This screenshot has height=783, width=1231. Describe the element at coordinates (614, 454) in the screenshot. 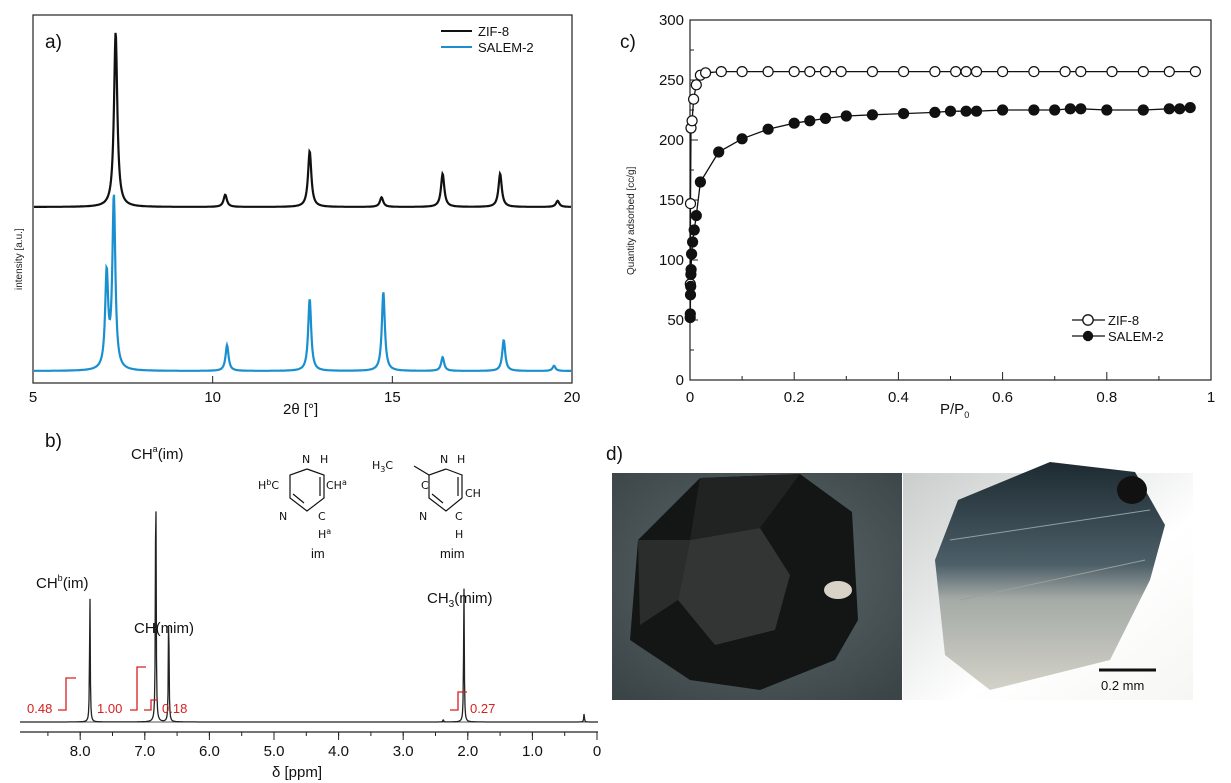

I see `panel-d-letter: d)` at that location.